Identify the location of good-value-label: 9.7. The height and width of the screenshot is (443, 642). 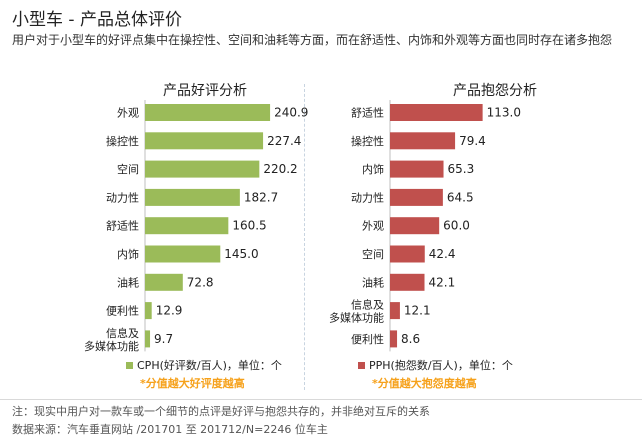
(163, 339).